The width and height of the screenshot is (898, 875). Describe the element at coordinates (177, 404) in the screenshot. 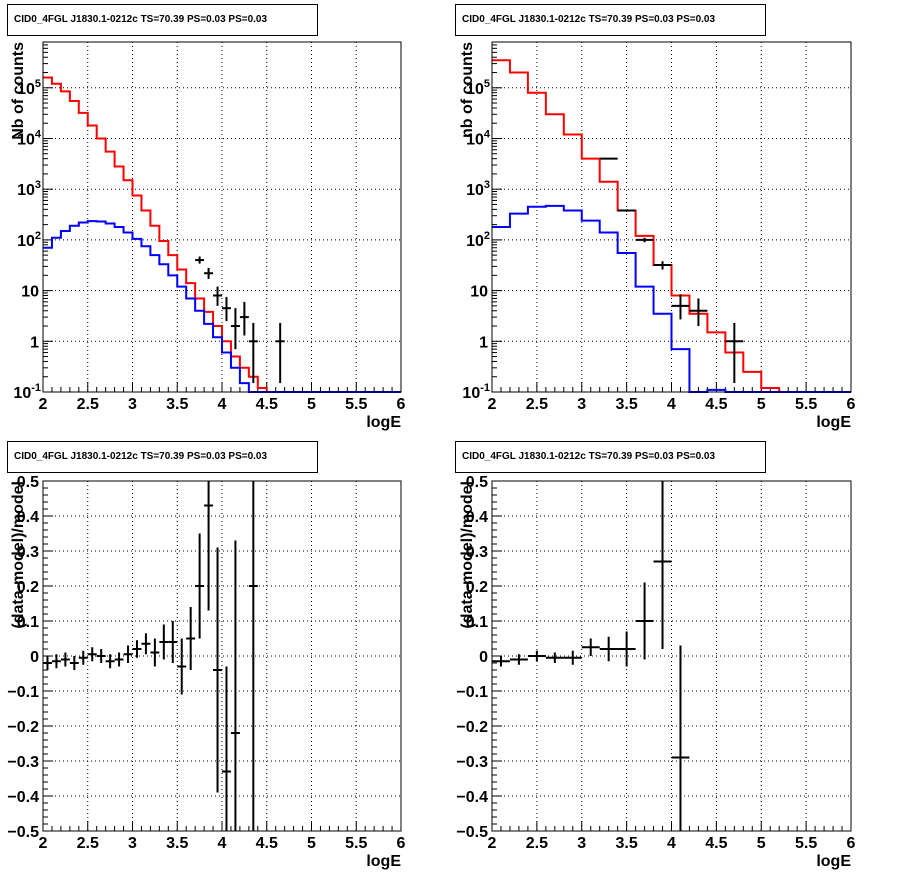

I see `x-tick-label: 3.5` at that location.